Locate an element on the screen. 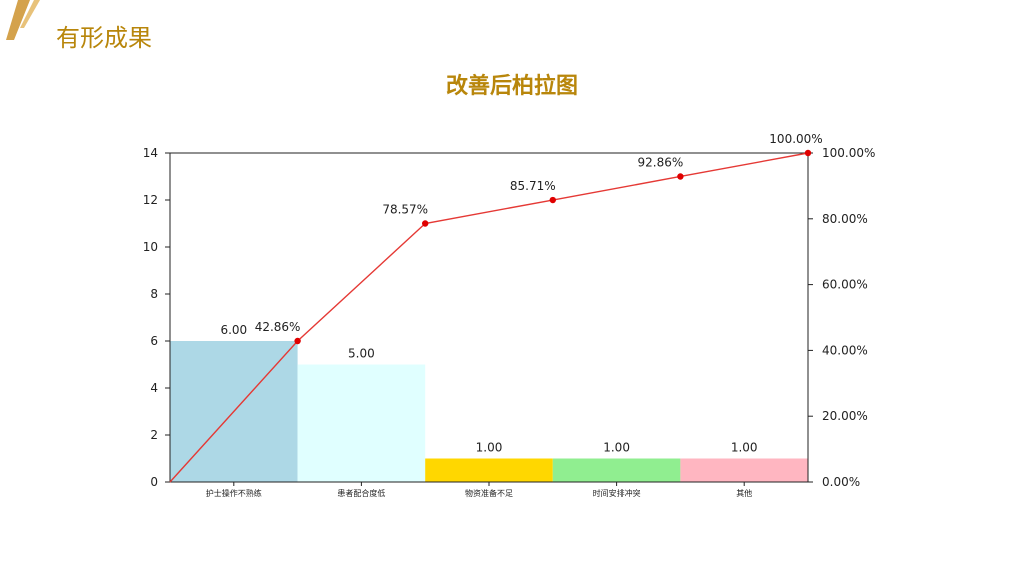 This screenshot has height=576, width=1024. y2-tick-label: 80.00% is located at coordinates (845, 219).